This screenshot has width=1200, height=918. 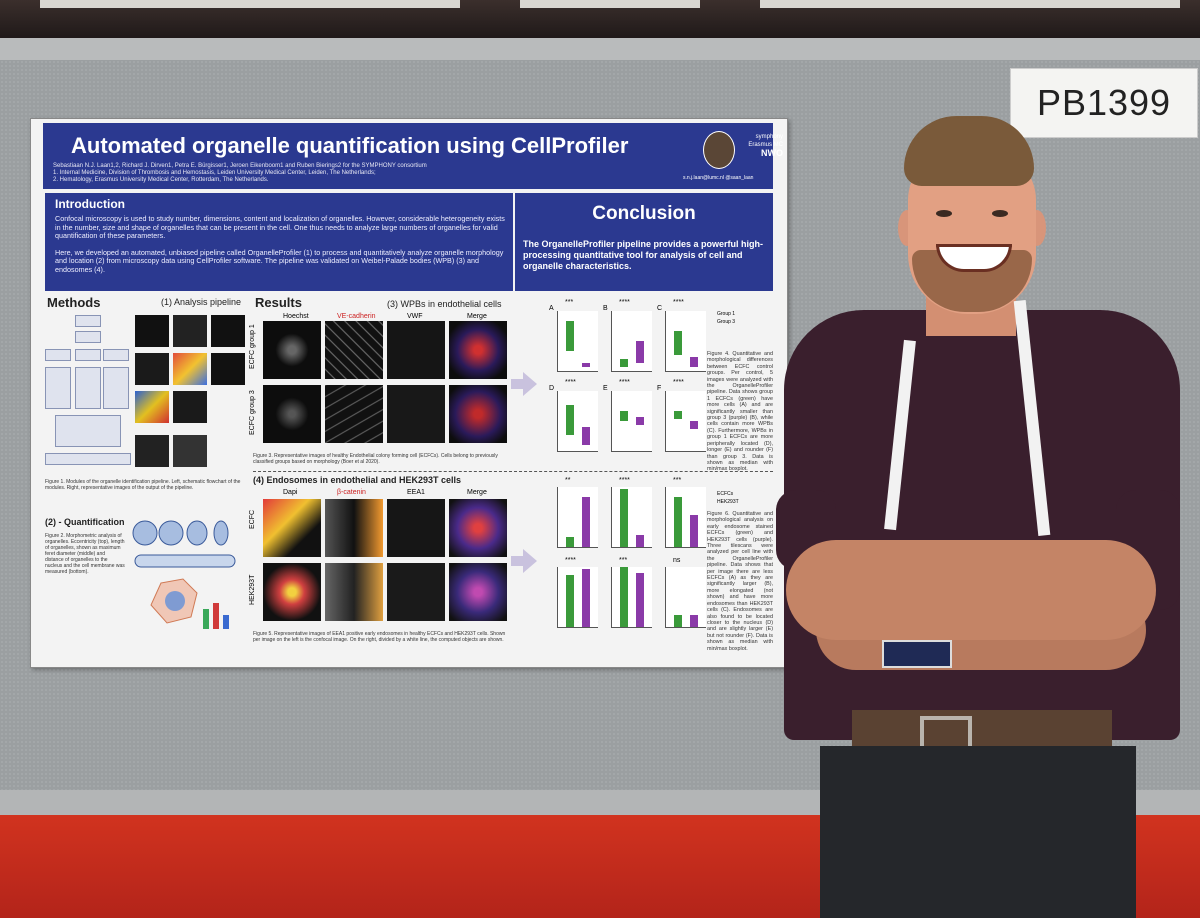 I want to click on chart-cell-area, so click(x=631, y=341).